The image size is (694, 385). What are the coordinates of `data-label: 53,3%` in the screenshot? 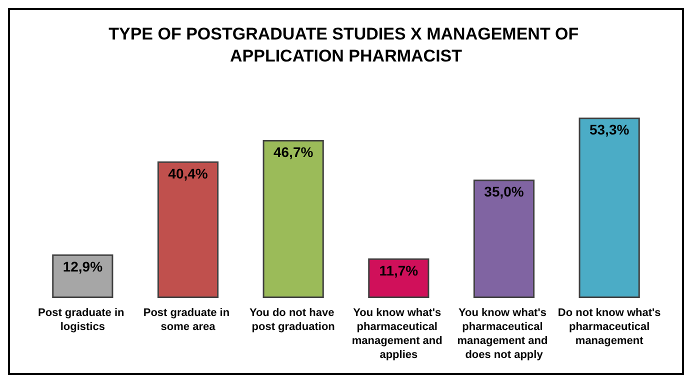 It's located at (609, 130).